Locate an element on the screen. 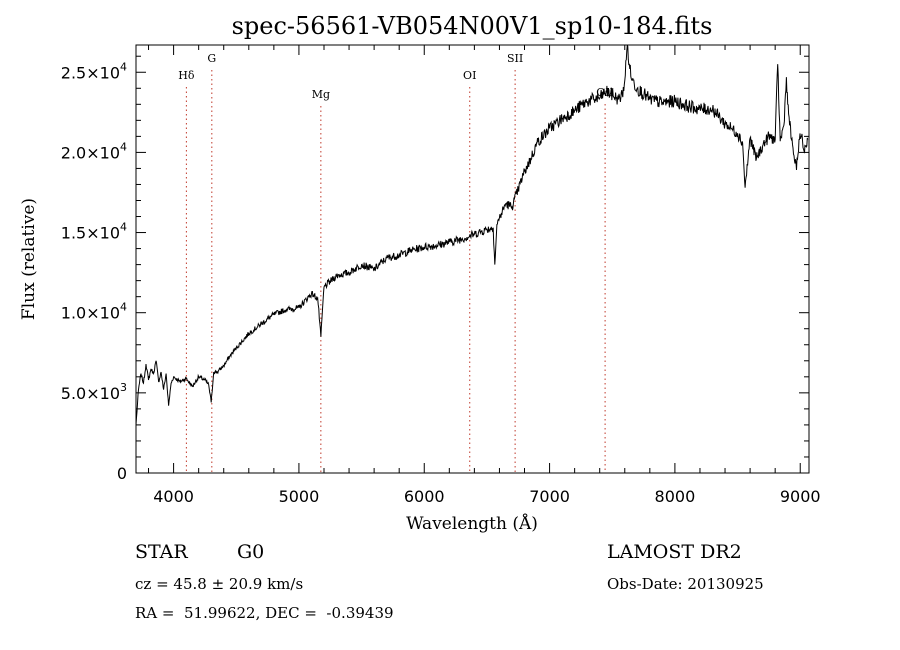 Image resolution: width=900 pixels, height=650 pixels. y-tick-label: 2.5×10⁴ is located at coordinates (94, 71).